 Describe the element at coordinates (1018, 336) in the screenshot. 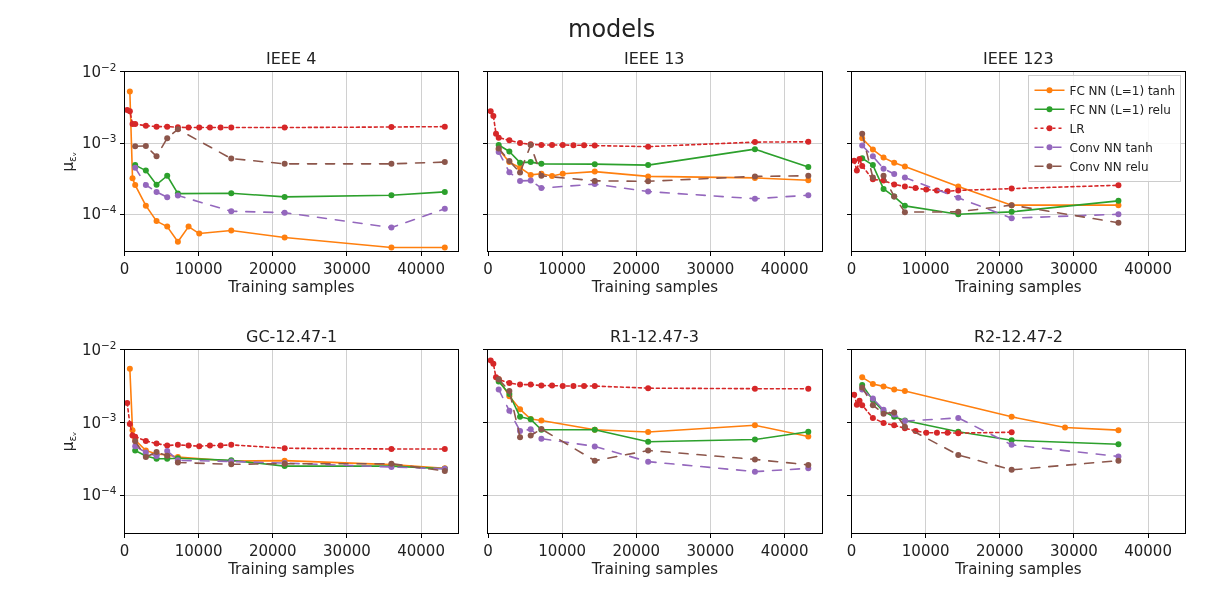

I see `chart-title: R2-12.47-2` at that location.